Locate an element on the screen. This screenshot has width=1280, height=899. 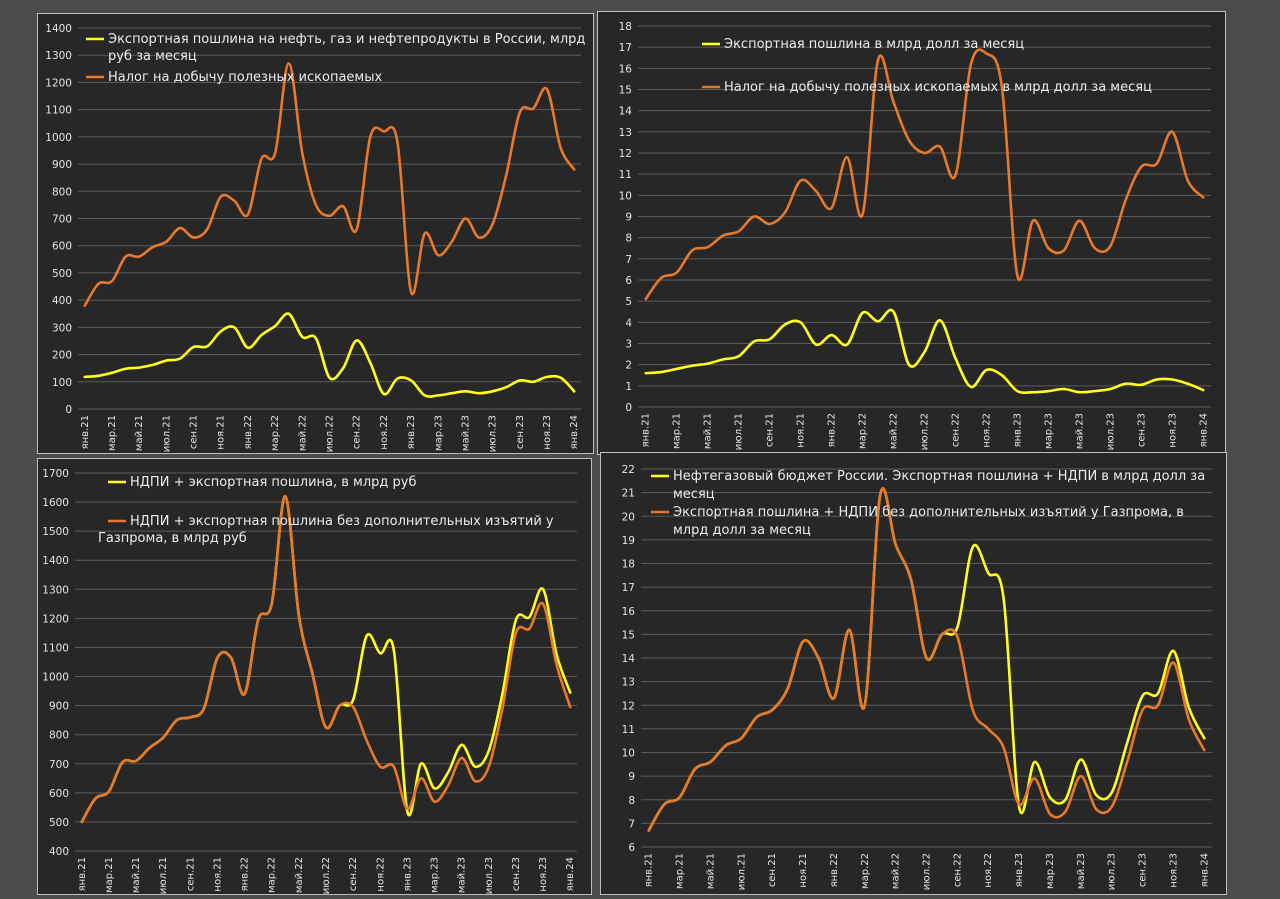
y-tick-label: 10 is located at coordinates (625, 196).